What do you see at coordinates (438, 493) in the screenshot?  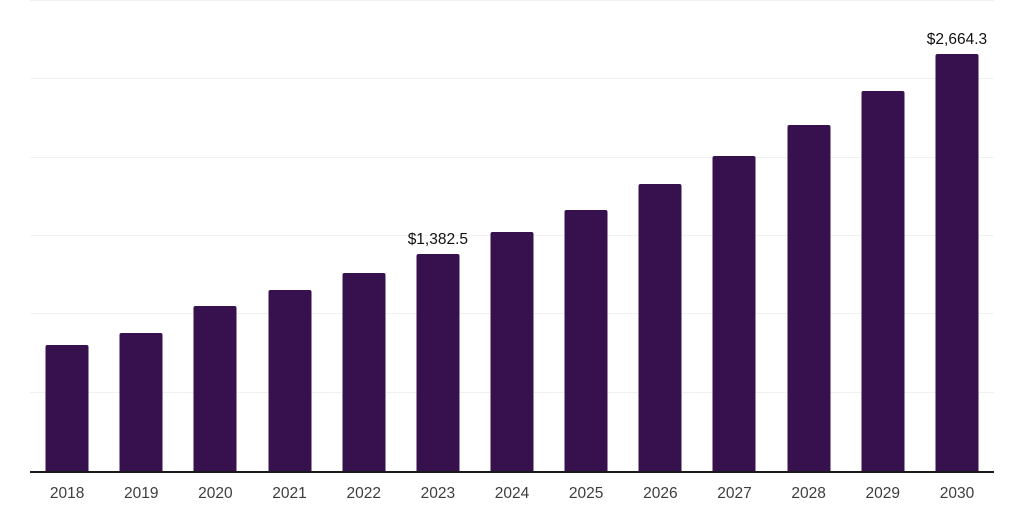 I see `x-tick-2023: 2023` at bounding box center [438, 493].